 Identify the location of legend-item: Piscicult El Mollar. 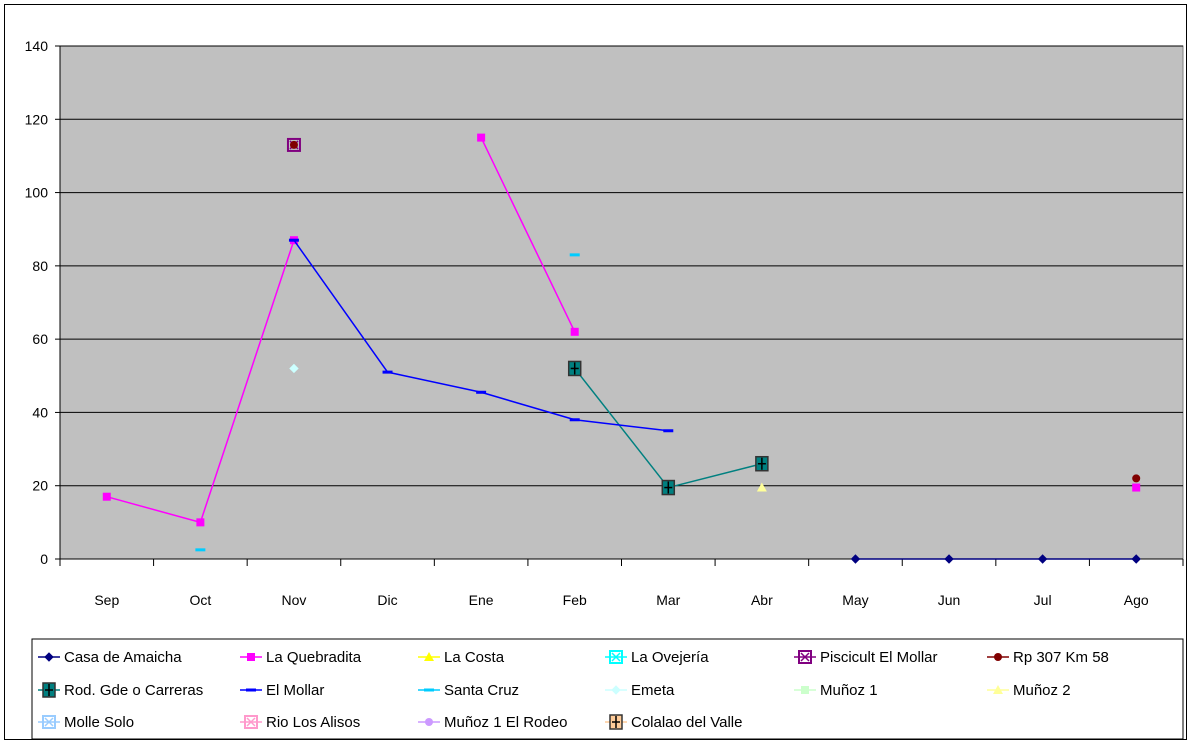
(866, 657).